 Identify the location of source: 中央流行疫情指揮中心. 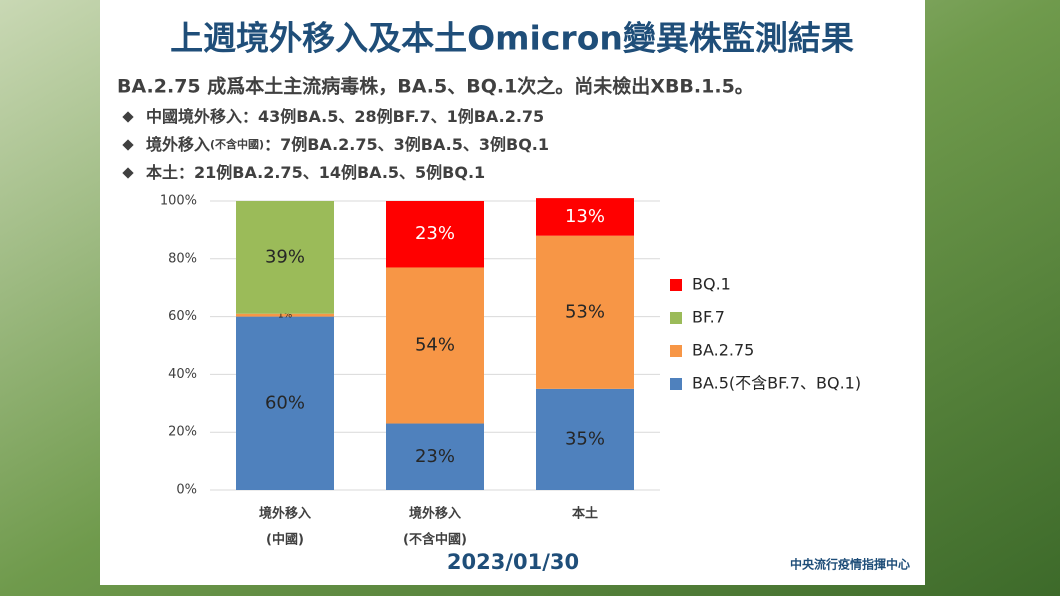
(850, 564).